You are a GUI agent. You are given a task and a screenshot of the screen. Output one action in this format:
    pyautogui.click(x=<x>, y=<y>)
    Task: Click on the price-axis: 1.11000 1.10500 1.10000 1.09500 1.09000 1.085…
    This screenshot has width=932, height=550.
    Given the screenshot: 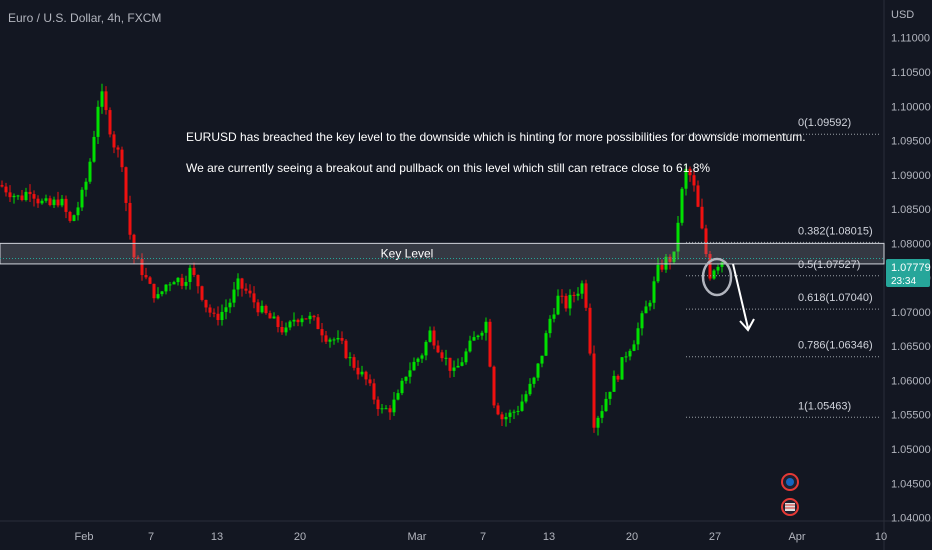 What is the action you would take?
    pyautogui.click(x=911, y=279)
    